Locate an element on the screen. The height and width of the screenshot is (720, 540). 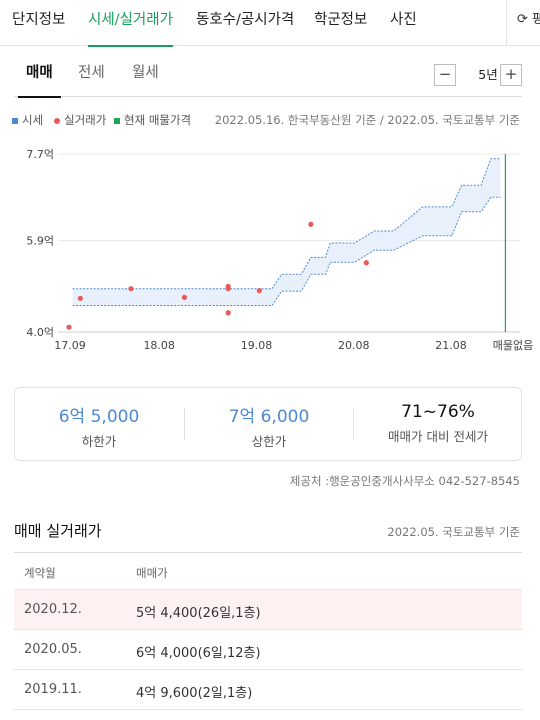
x-tick-label: 17.09 is located at coordinates (70, 345).